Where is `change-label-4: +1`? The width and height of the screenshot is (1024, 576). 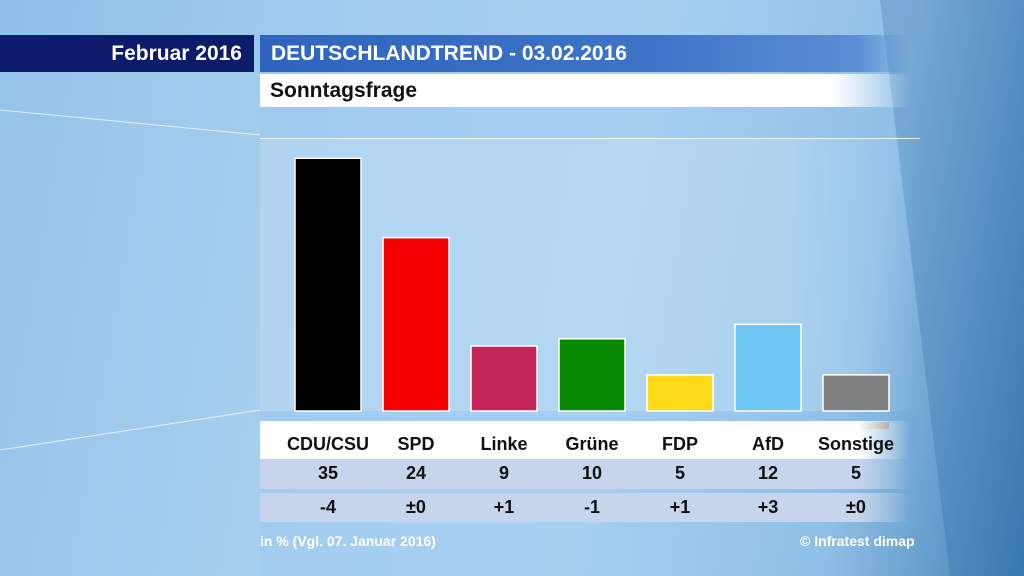 change-label-4: +1 is located at coordinates (680, 507).